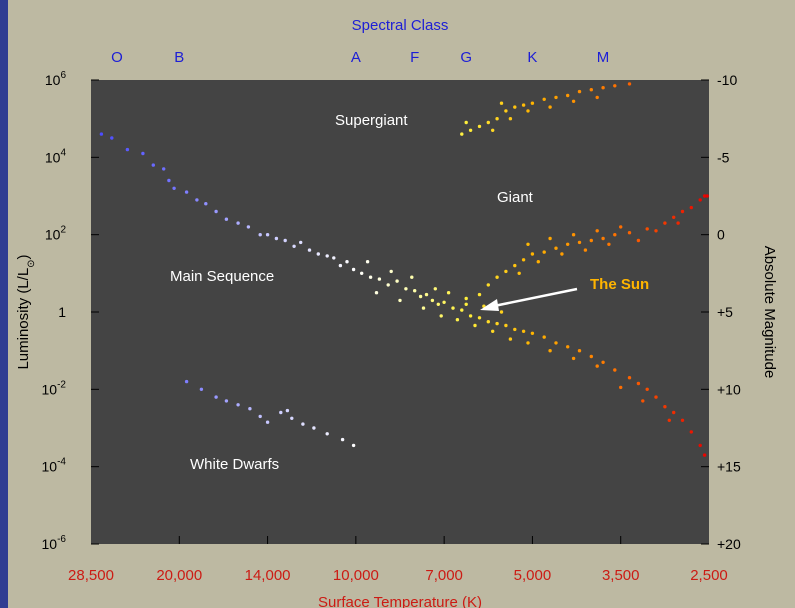 This screenshot has width=795, height=608. Describe the element at coordinates (62, 312) in the screenshot. I see `y-tick-label: 1` at that location.